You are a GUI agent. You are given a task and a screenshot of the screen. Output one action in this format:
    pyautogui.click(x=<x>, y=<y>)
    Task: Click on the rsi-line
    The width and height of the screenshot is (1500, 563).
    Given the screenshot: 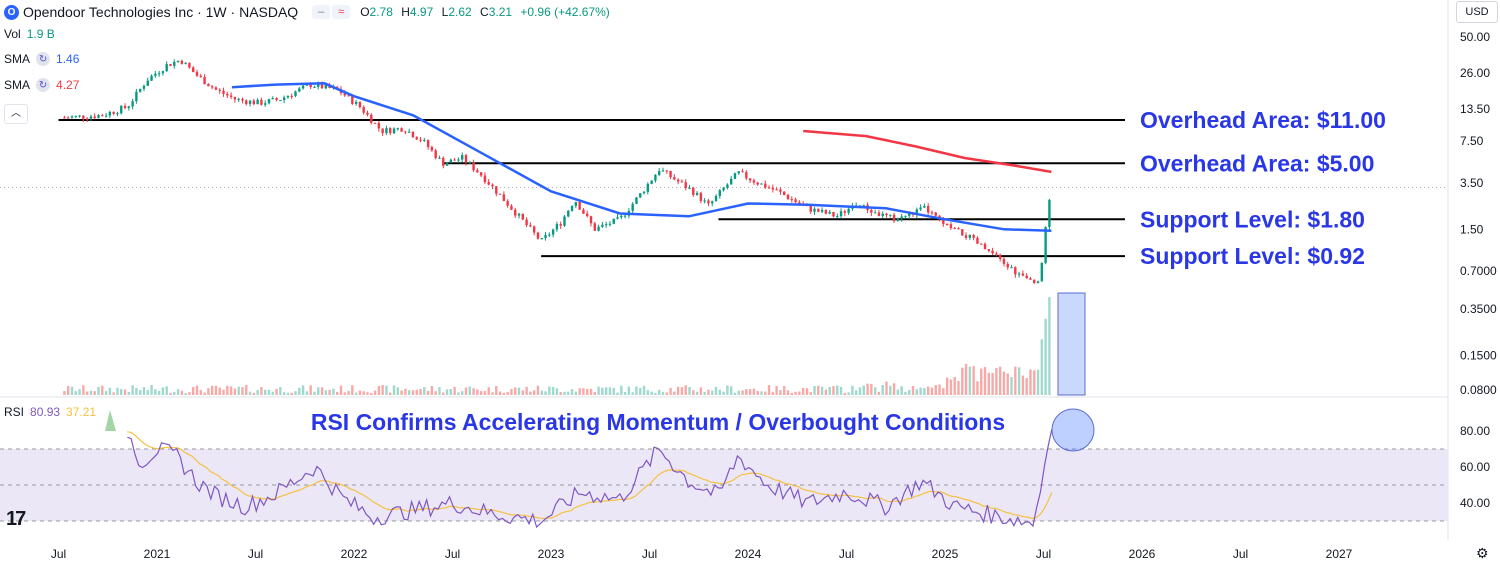 What is the action you would take?
    pyautogui.click(x=590, y=479)
    